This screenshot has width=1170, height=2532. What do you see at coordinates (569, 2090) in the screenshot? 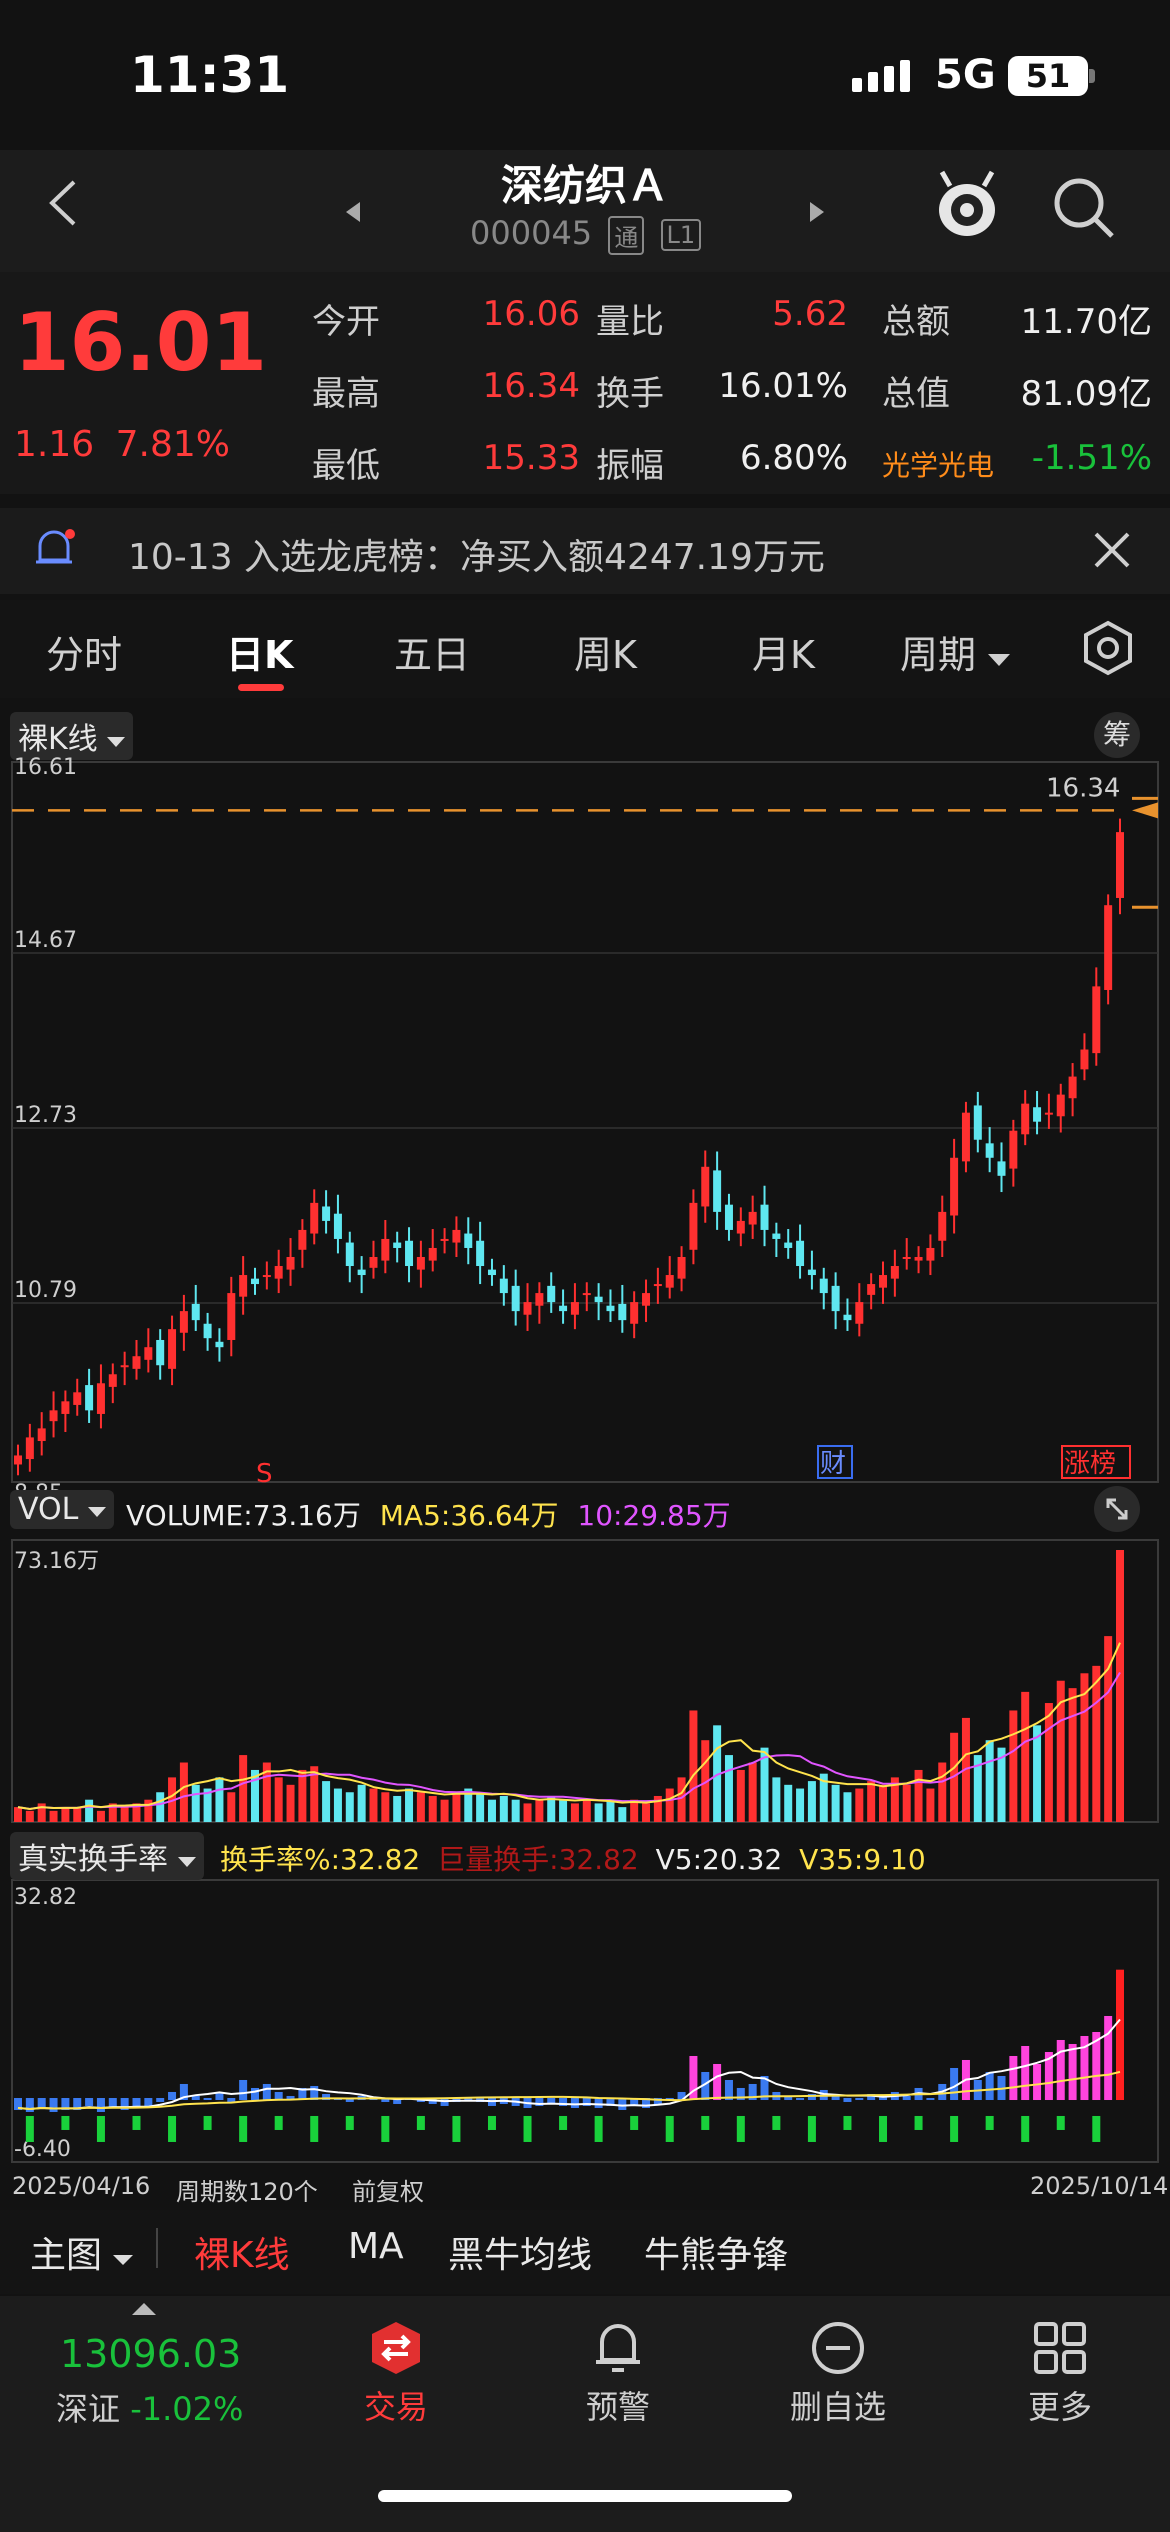
I see `v35-line` at bounding box center [569, 2090].